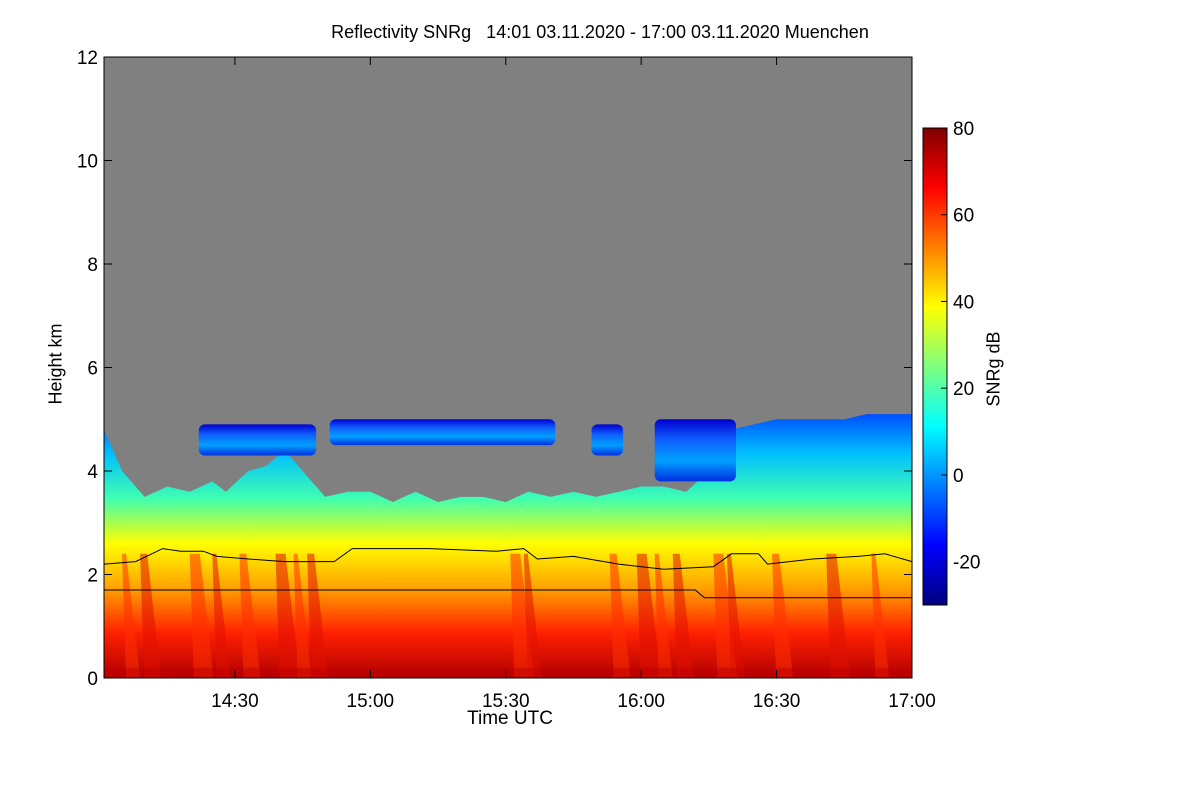 Image resolution: width=1200 pixels, height=800 pixels. What do you see at coordinates (92, 679) in the screenshot?
I see `y-tick-label: 0` at bounding box center [92, 679].